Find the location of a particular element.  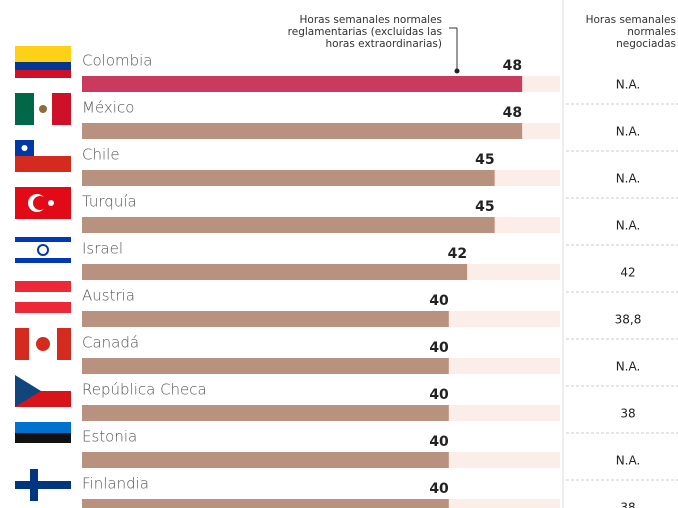

category-label: Finlandia is located at coordinates (115, 484).